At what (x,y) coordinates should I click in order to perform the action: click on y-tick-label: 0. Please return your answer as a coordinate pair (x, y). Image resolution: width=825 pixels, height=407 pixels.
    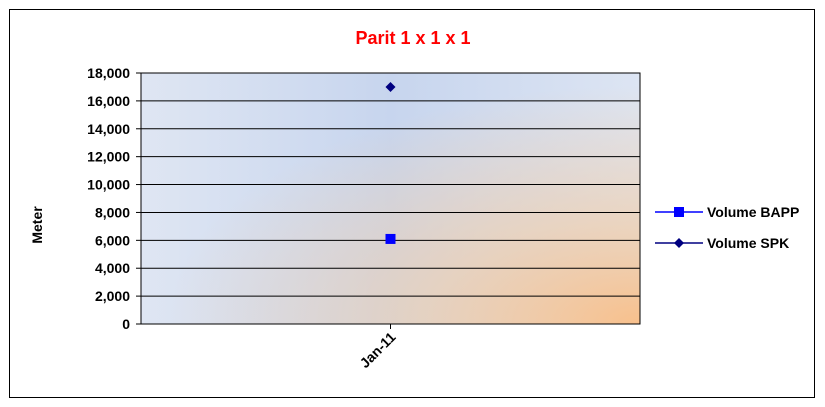
    Looking at the image, I should click on (126, 324).